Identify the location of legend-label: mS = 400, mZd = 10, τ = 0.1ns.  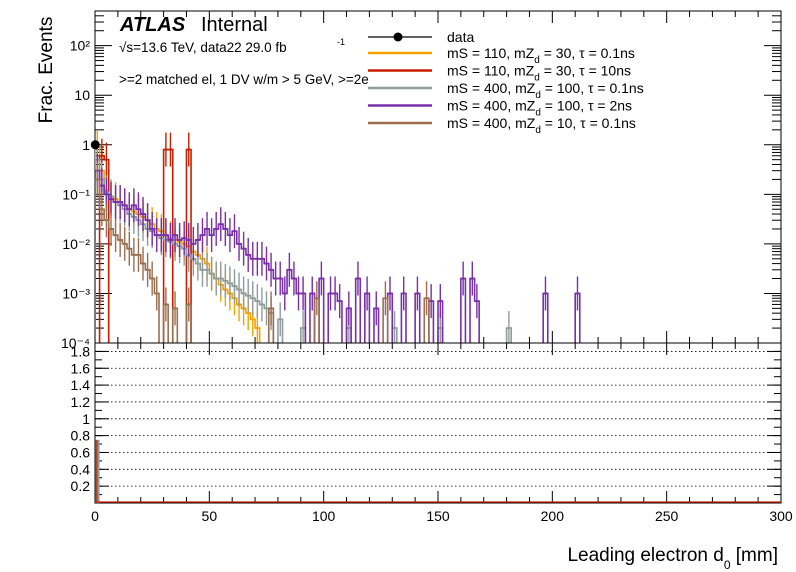
(541, 125).